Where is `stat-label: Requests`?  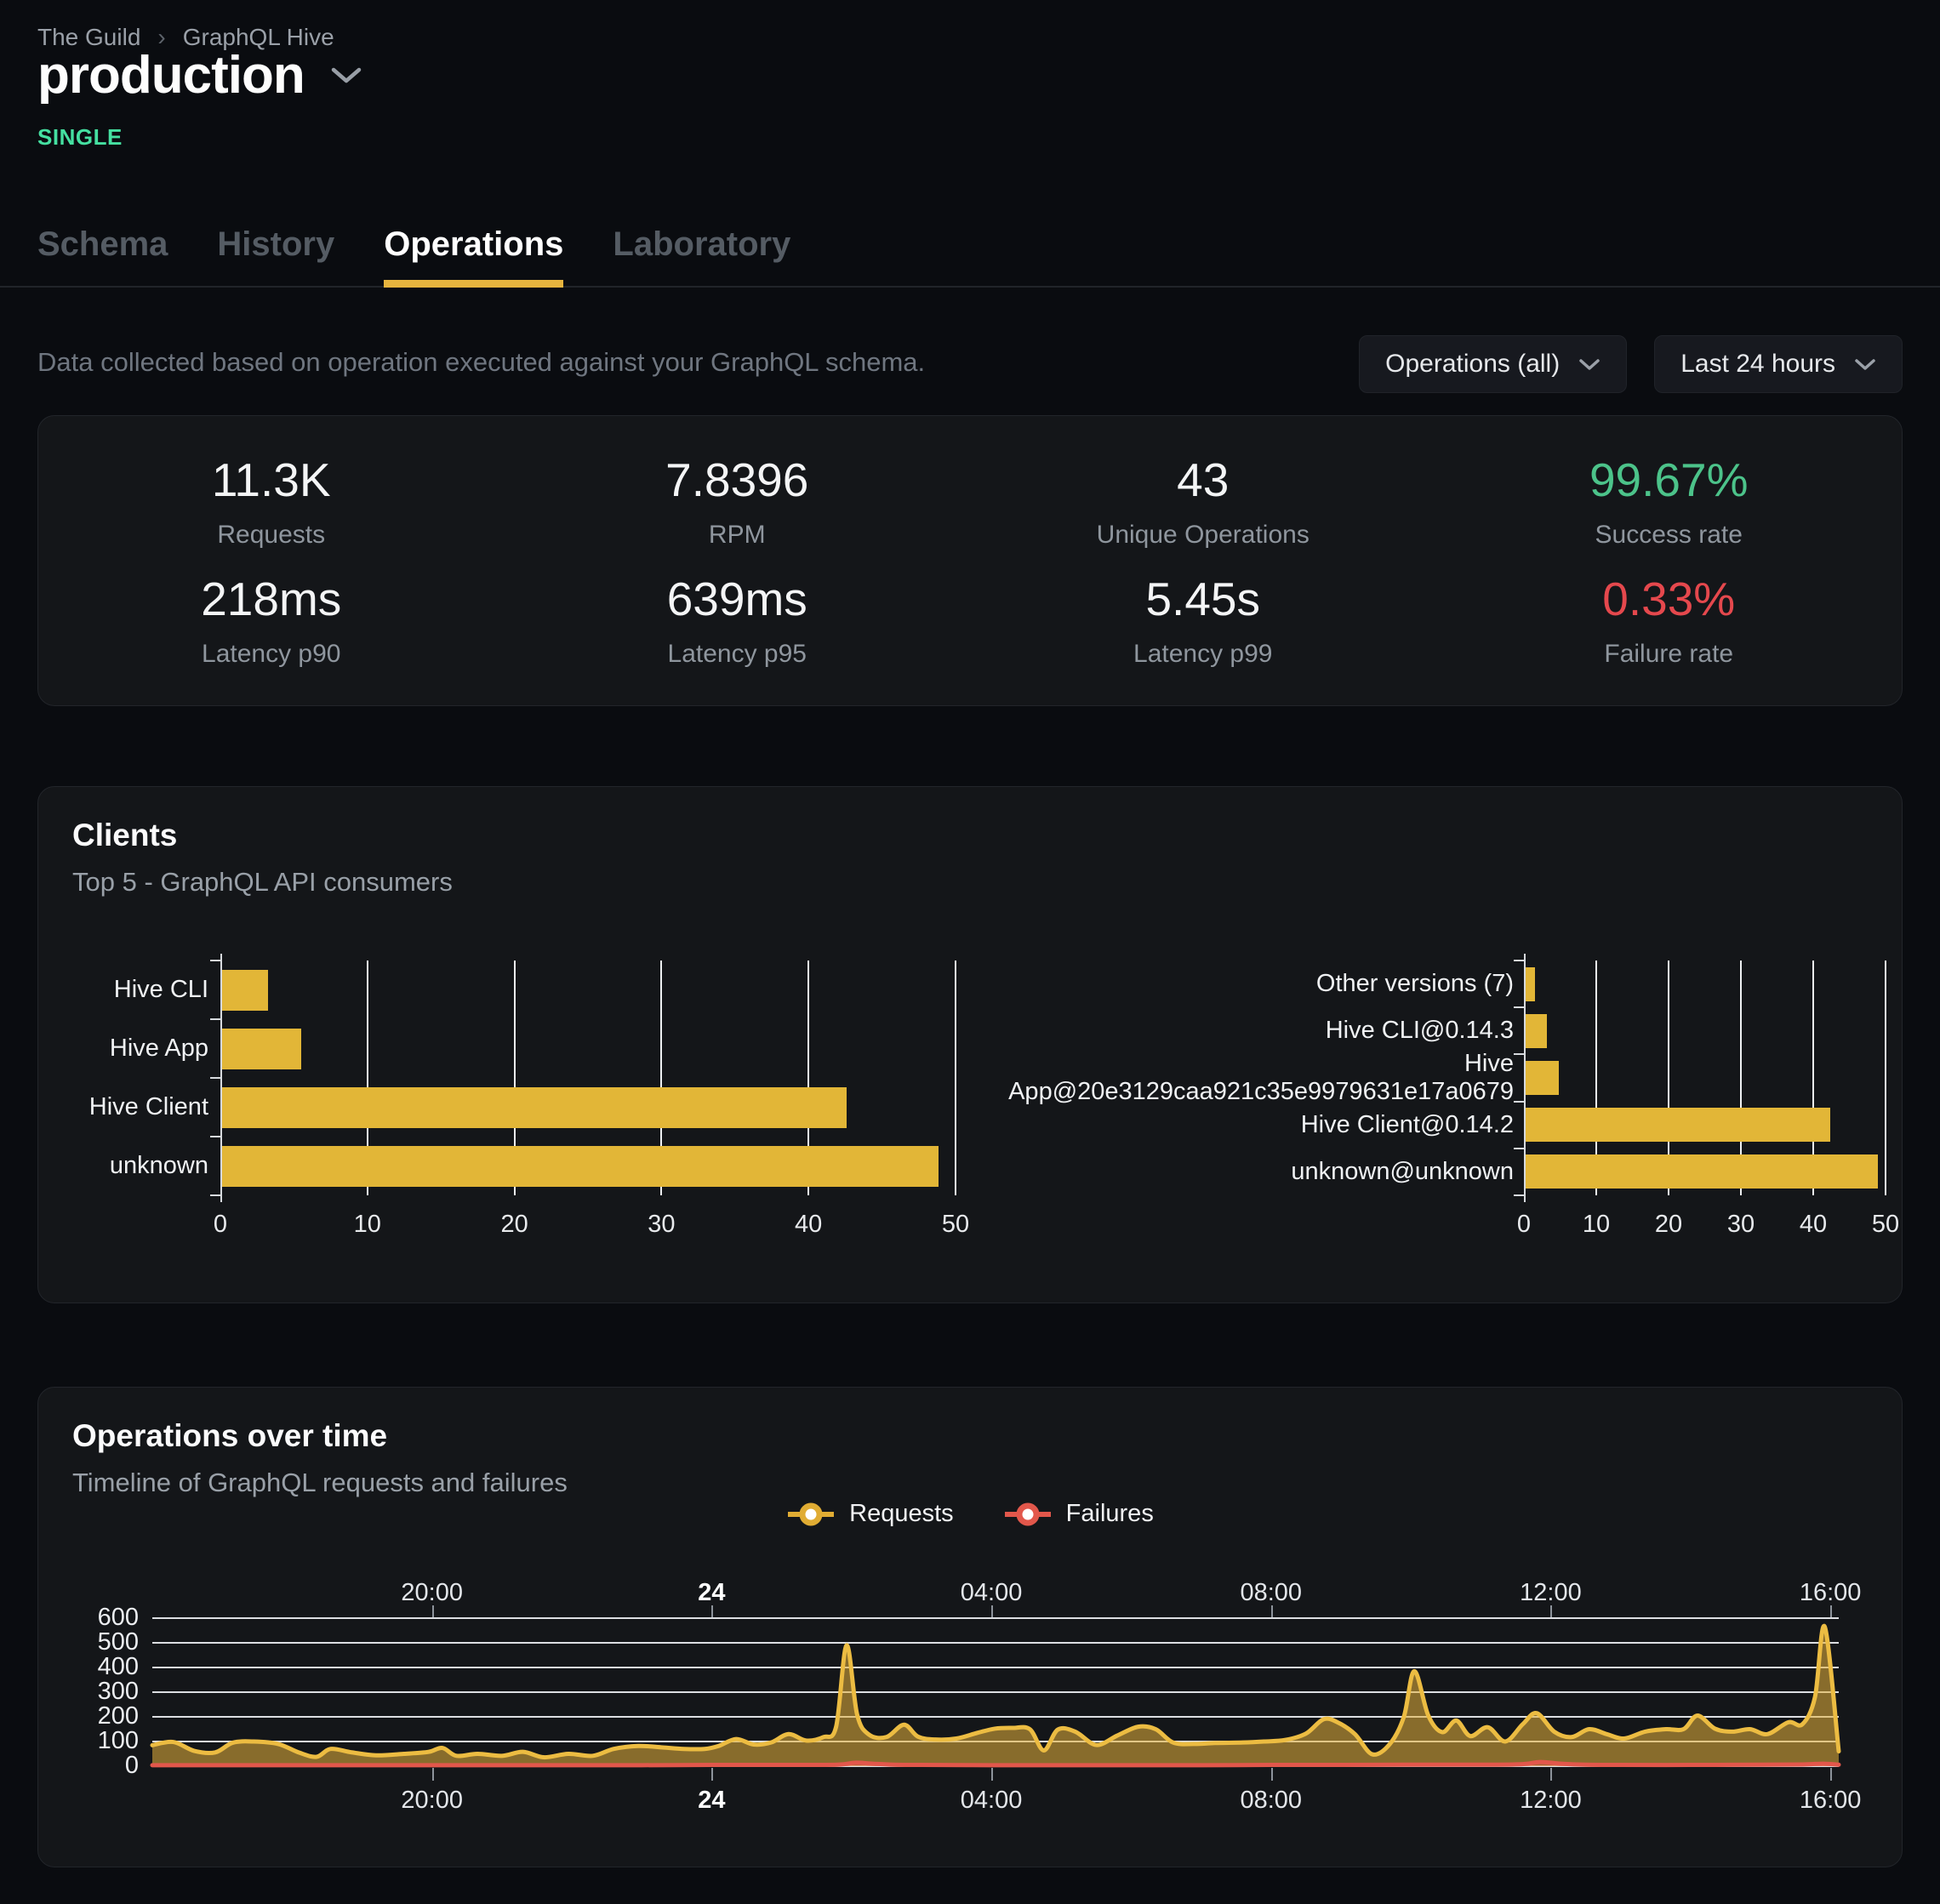
stat-label: Requests is located at coordinates (271, 535).